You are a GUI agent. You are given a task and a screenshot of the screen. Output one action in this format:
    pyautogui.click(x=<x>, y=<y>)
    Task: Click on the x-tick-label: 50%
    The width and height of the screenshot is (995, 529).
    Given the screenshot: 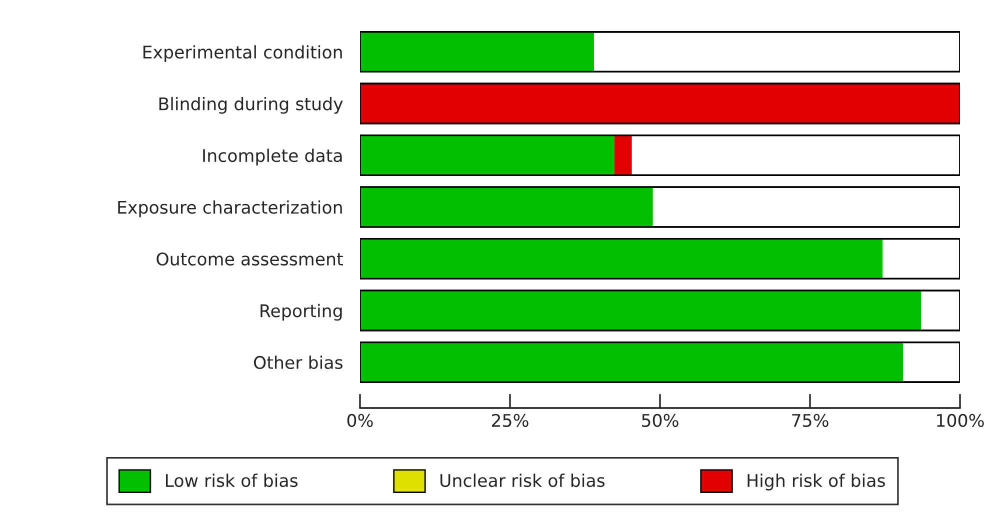 What is the action you would take?
    pyautogui.click(x=660, y=420)
    